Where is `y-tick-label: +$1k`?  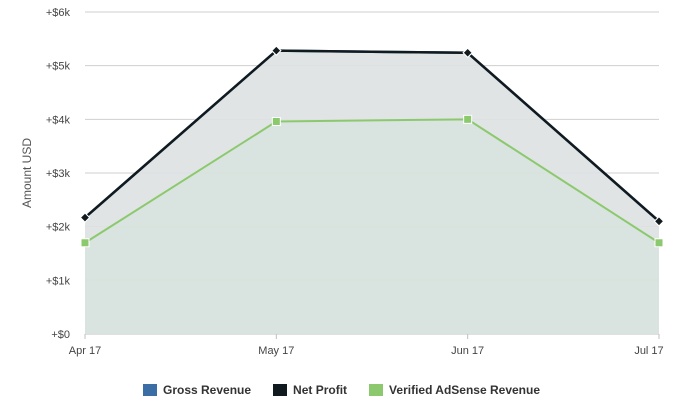
y-tick-label: +$1k is located at coordinates (58, 281).